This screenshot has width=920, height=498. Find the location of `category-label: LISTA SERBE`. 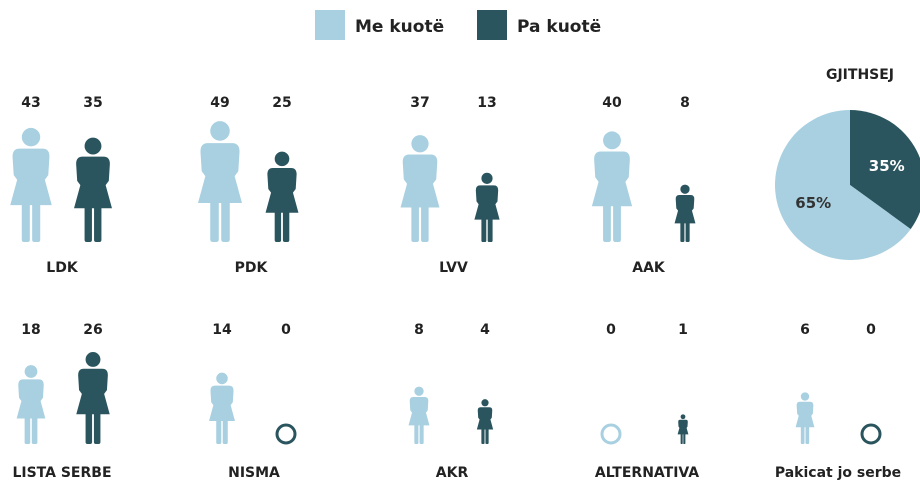

category-label: LISTA SERBE is located at coordinates (61, 473).